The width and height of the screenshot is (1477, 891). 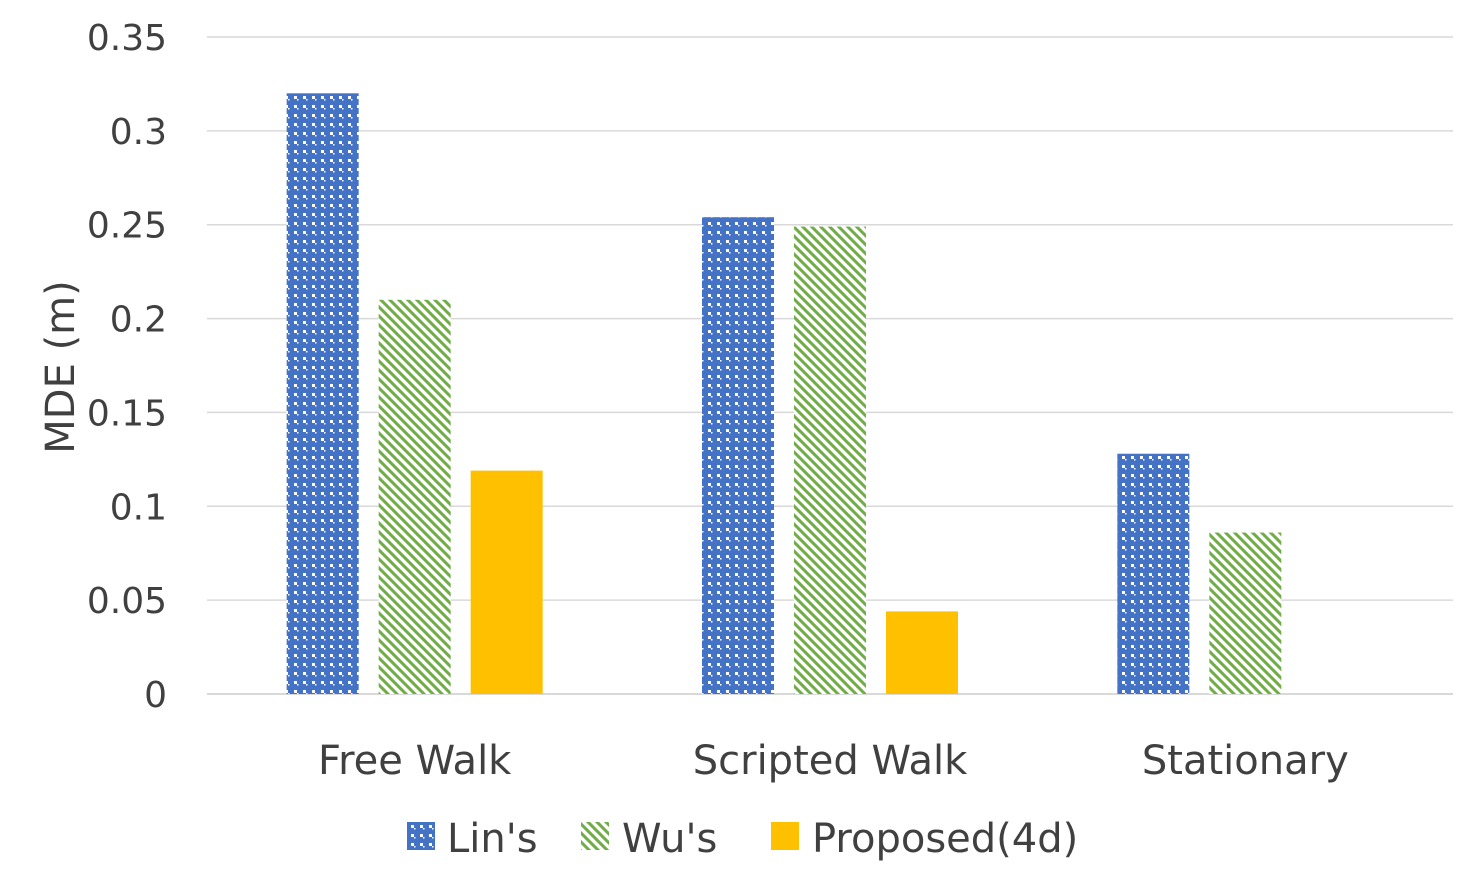 What do you see at coordinates (127, 413) in the screenshot?
I see `y-tick-label: 0.15` at bounding box center [127, 413].